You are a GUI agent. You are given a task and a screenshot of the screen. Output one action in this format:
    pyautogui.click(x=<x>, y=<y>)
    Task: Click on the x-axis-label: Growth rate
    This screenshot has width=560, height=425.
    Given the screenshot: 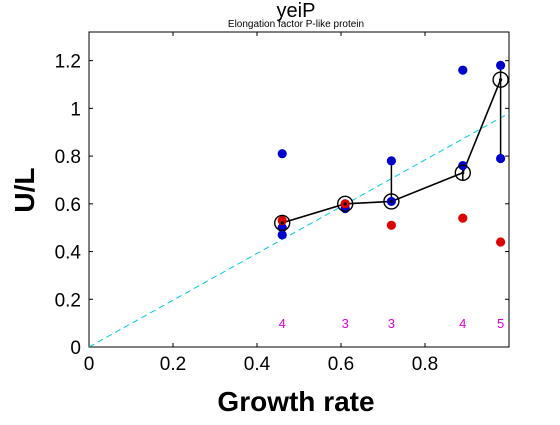 What is the action you would take?
    pyautogui.click(x=295, y=401)
    